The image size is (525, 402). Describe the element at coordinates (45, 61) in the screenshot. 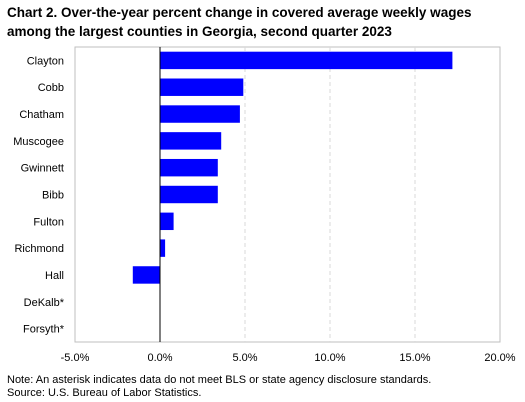

I see `y-category-label: Clayton` at that location.